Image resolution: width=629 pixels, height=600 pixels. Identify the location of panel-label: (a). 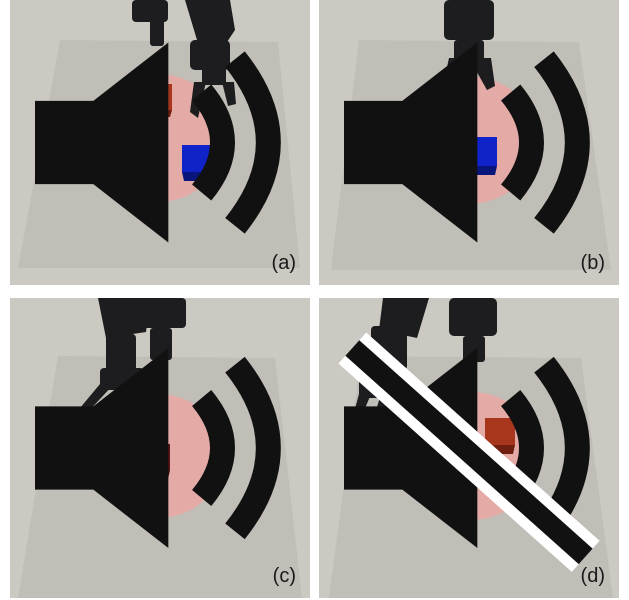
(283, 263).